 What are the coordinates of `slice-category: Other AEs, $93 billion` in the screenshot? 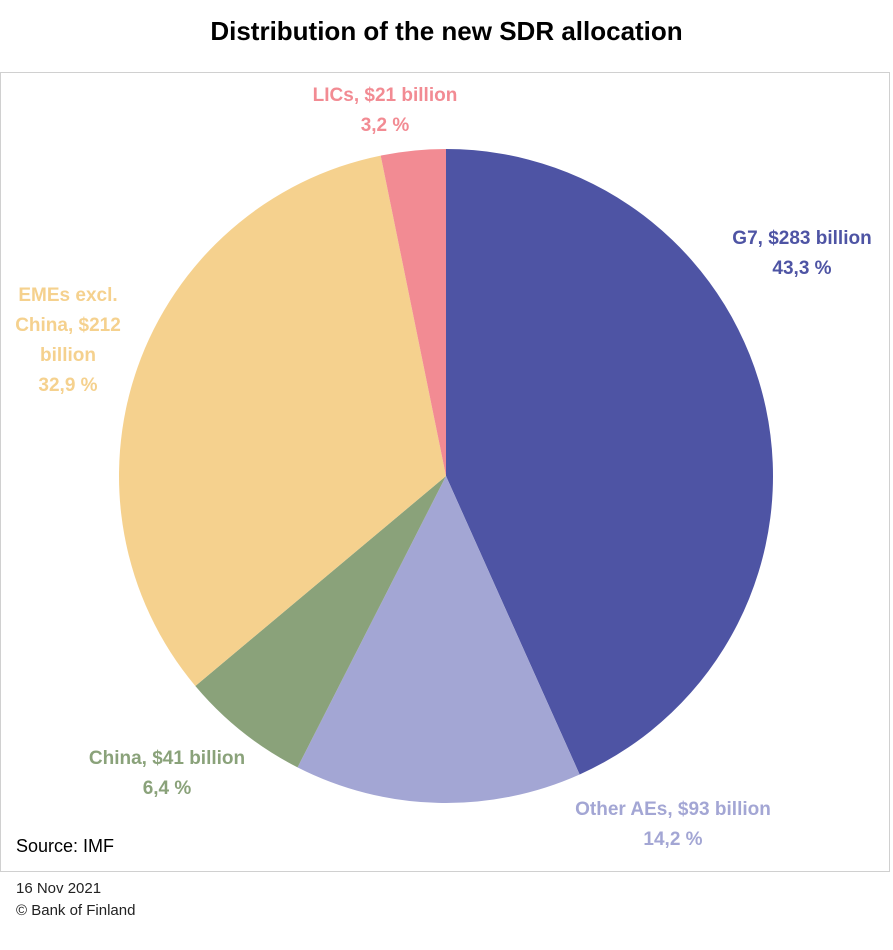 It's located at (673, 809).